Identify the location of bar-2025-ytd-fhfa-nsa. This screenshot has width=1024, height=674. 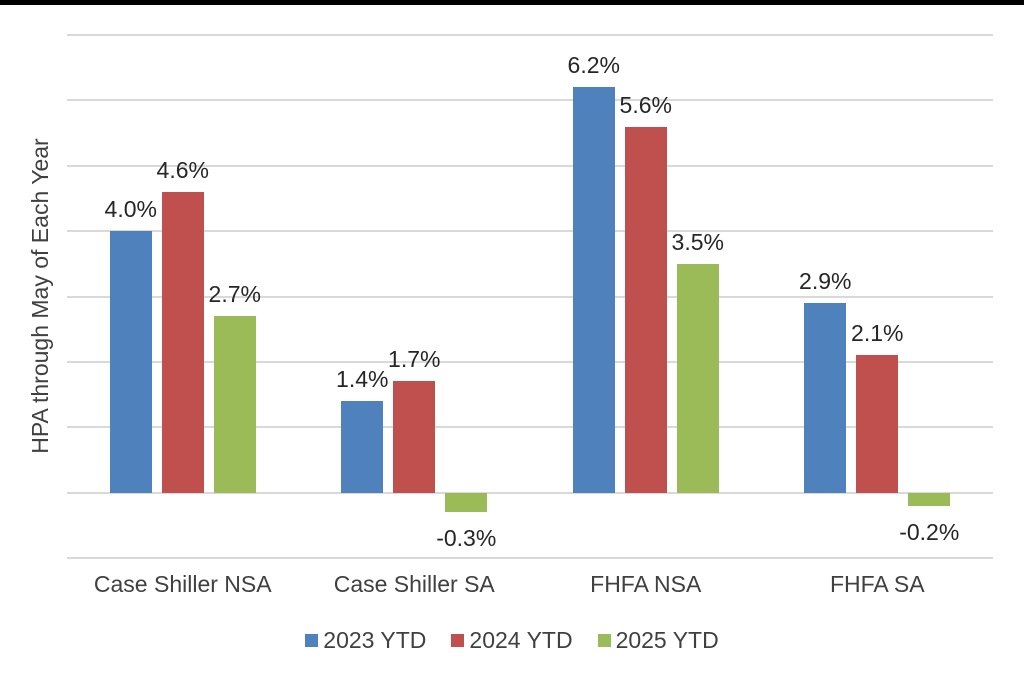
(697, 378).